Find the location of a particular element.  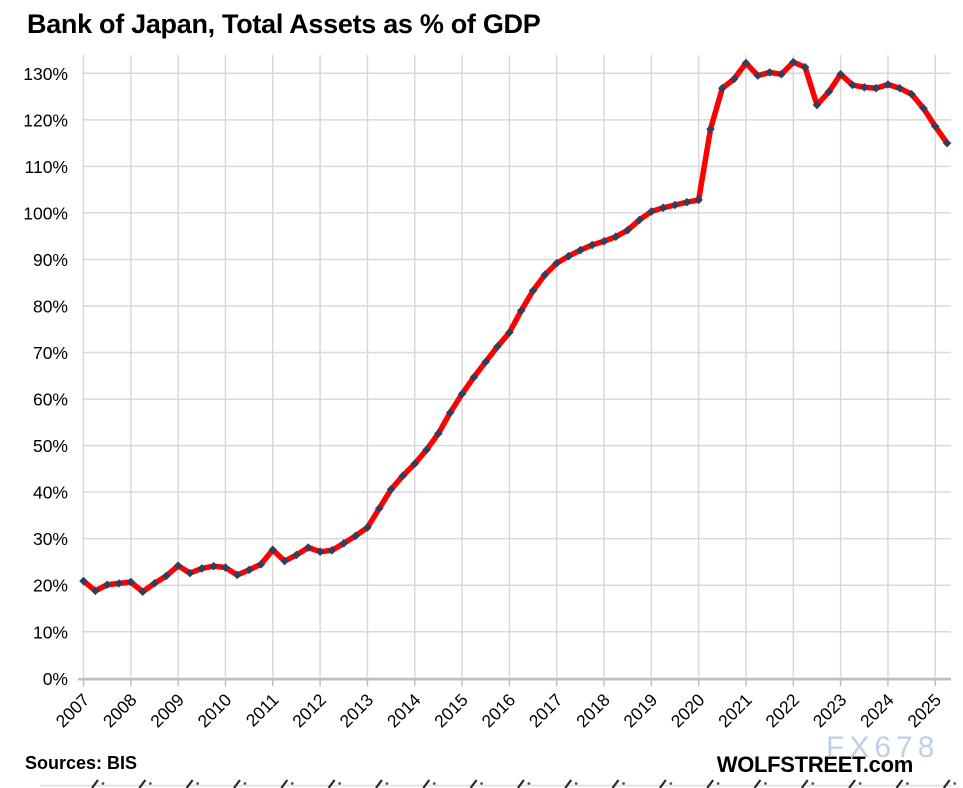

x-axis-tick-label: 2020 is located at coordinates (688, 711).